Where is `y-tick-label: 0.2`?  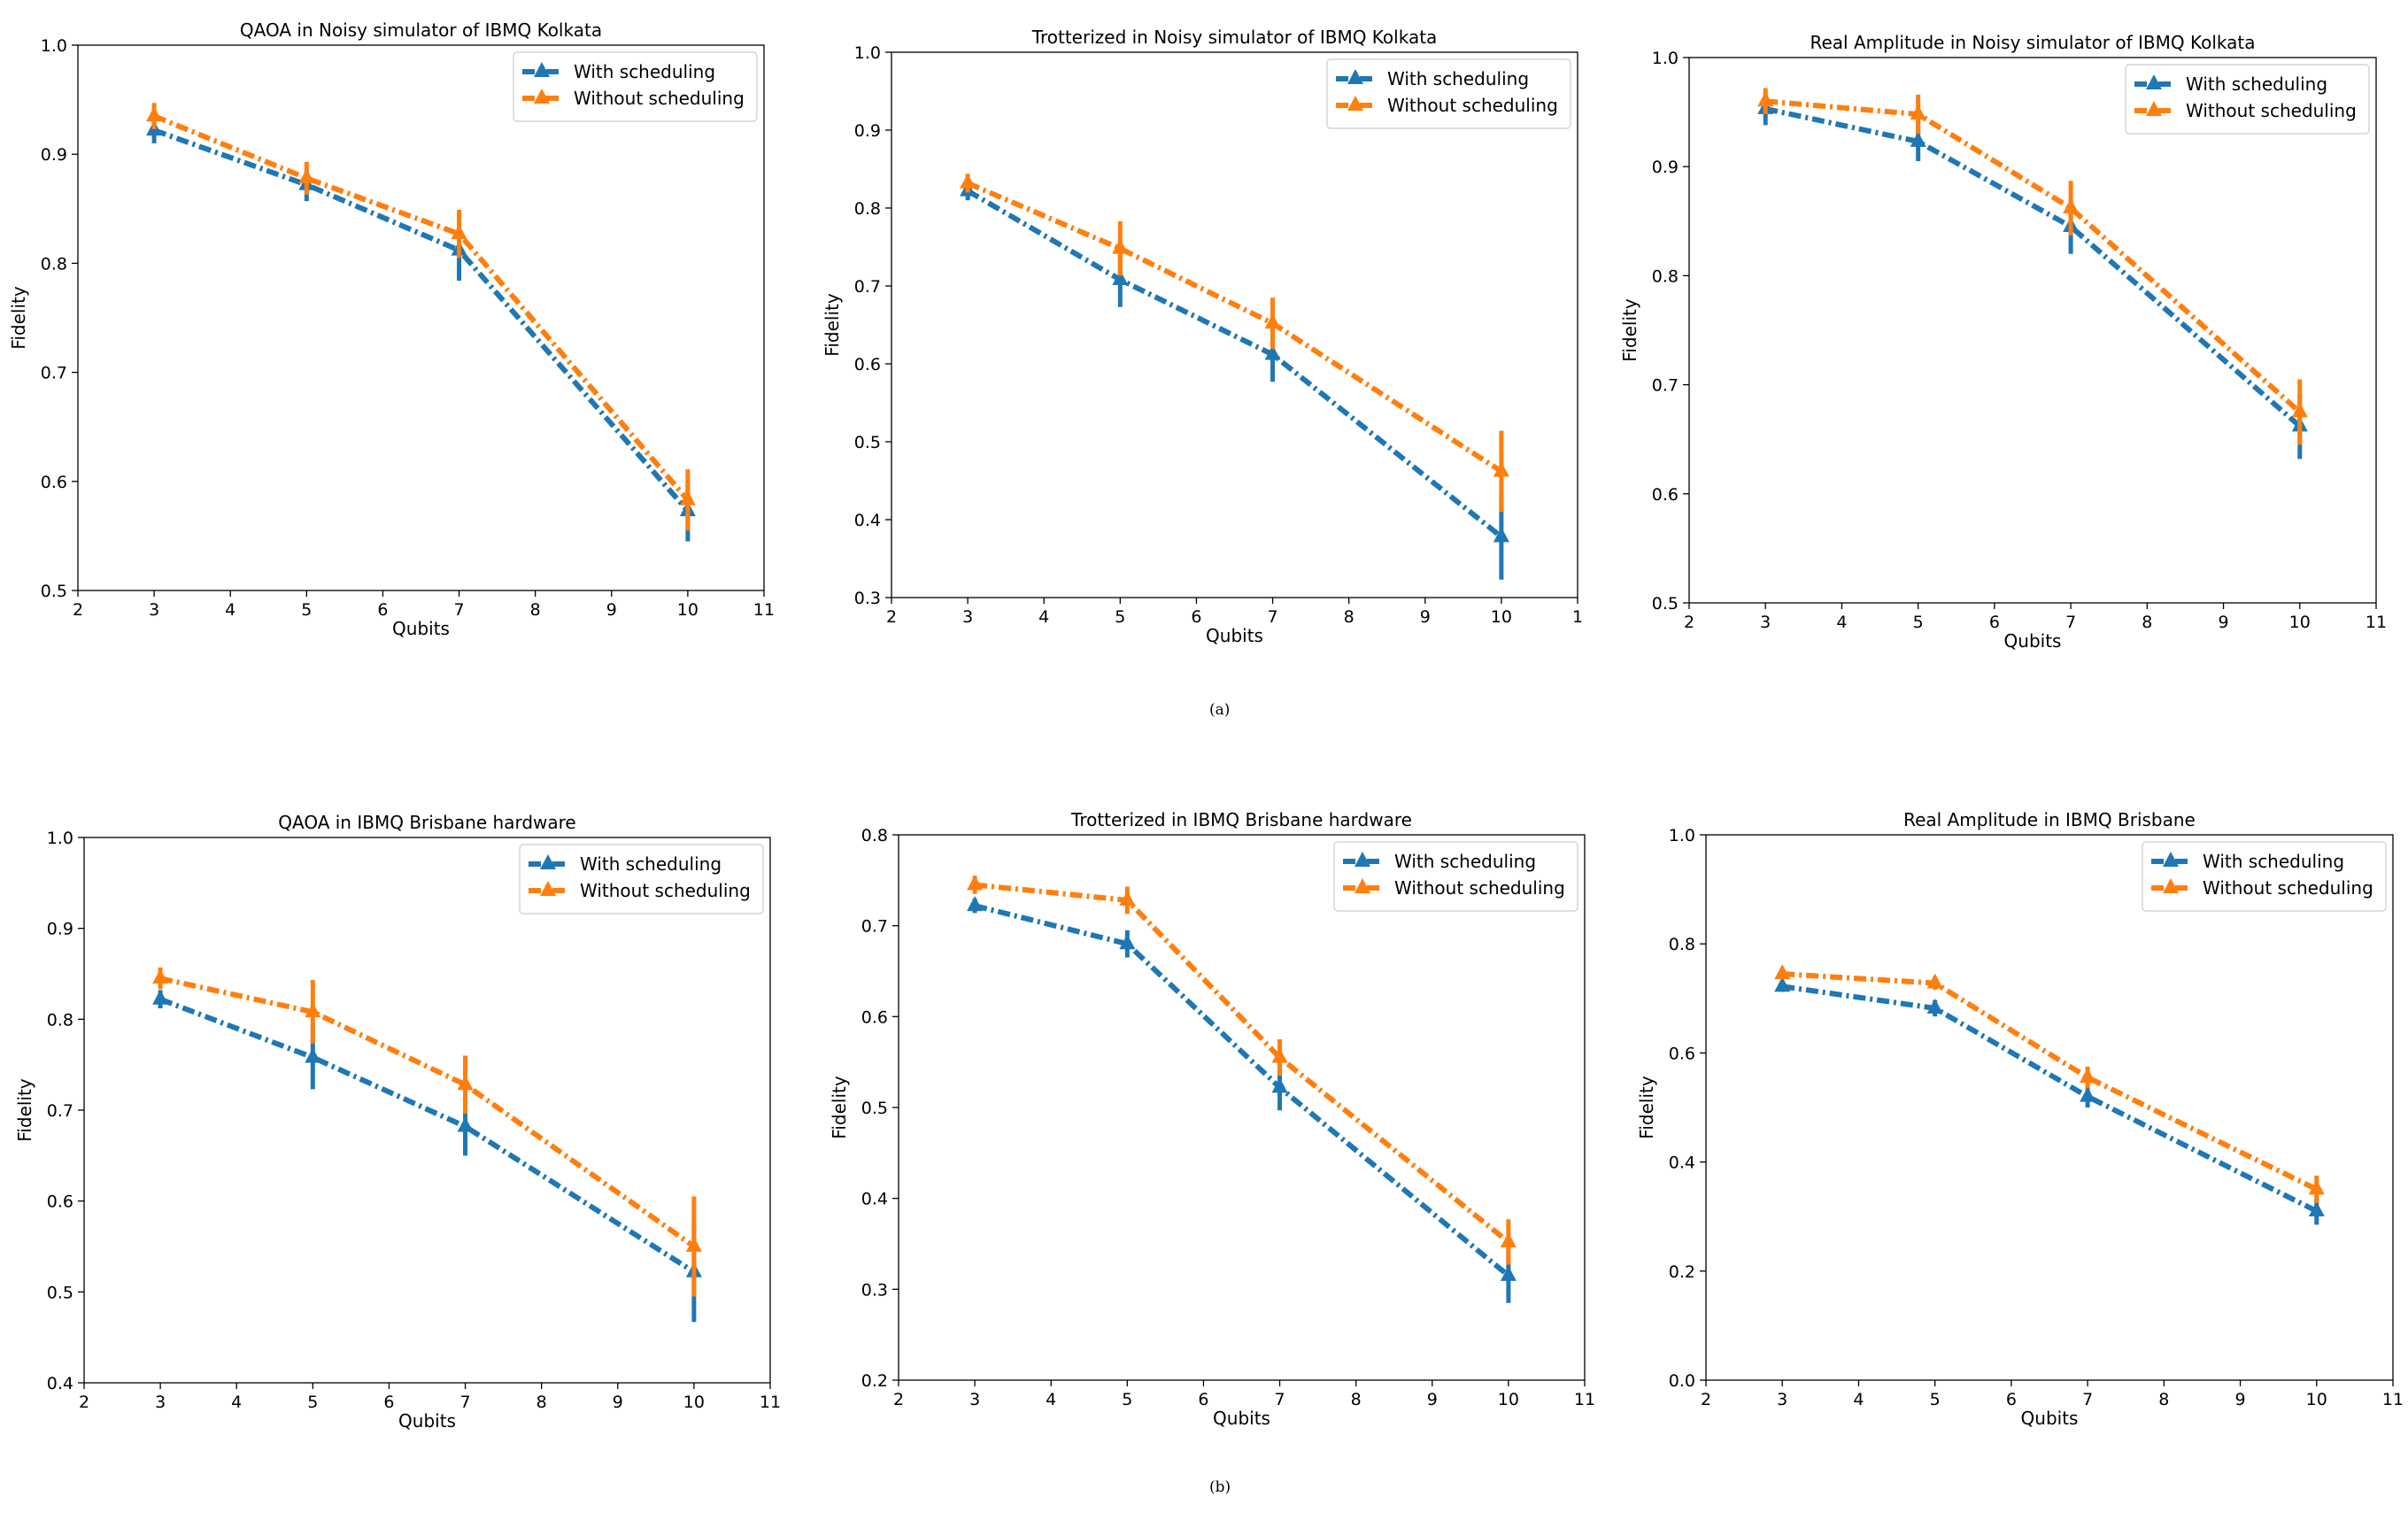 y-tick-label: 0.2 is located at coordinates (1682, 1272).